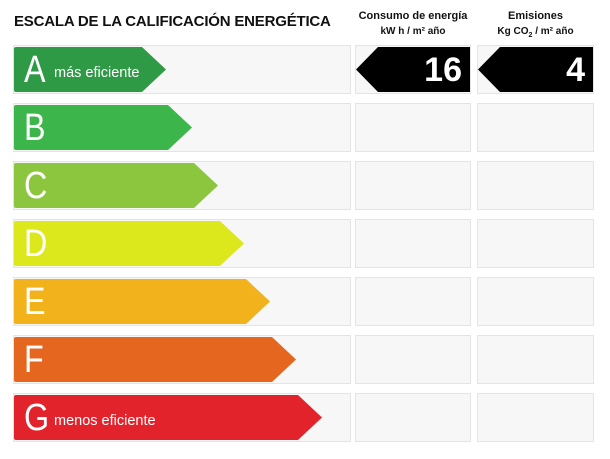  I want to click on class-row-a: A más eficiente 16 4, so click(302, 69).